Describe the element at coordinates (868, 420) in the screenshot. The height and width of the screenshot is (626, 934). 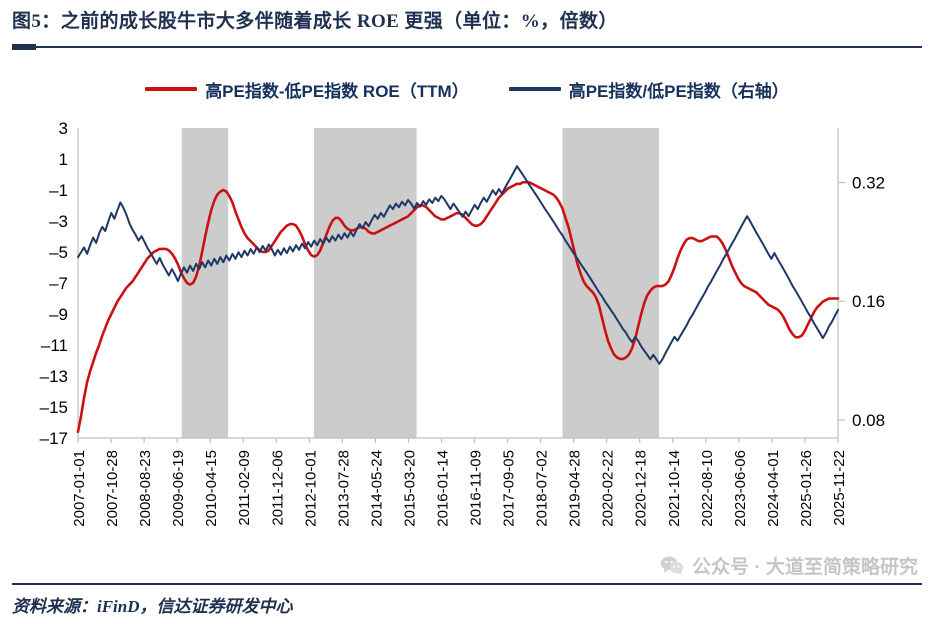
I see `right-tick-label-2: 0.08` at that location.